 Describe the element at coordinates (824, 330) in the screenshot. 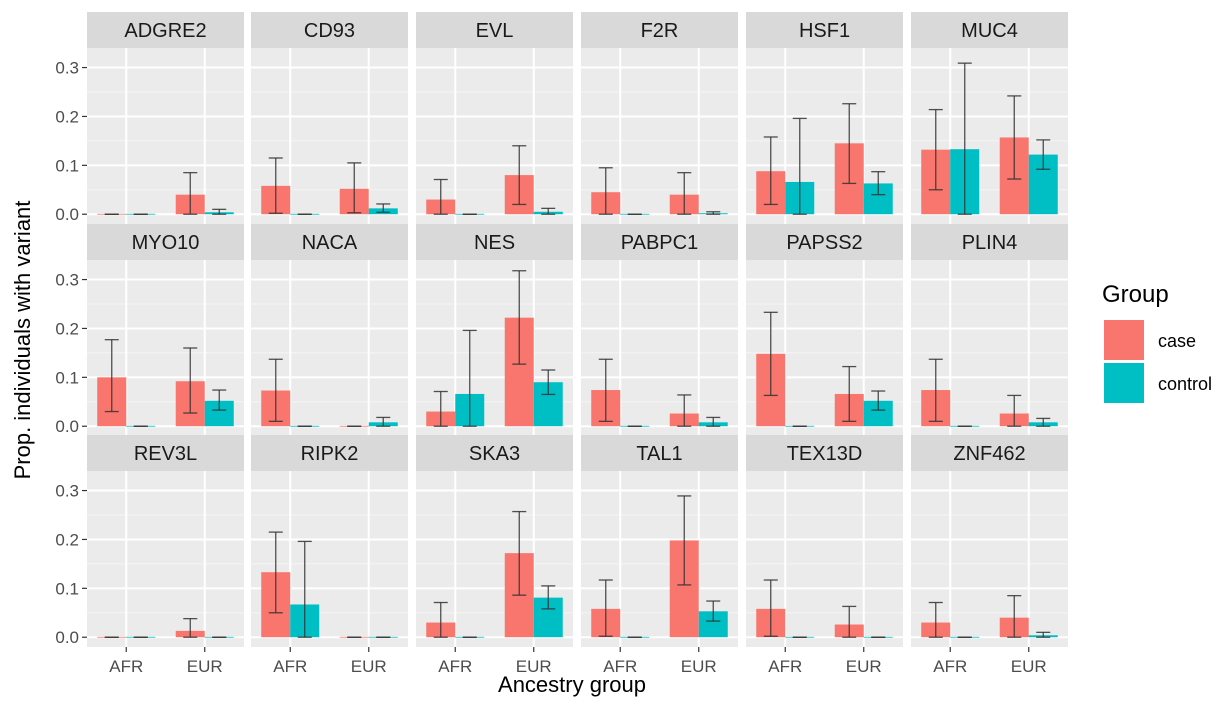

I see `facet-panel: PAPSS2` at that location.